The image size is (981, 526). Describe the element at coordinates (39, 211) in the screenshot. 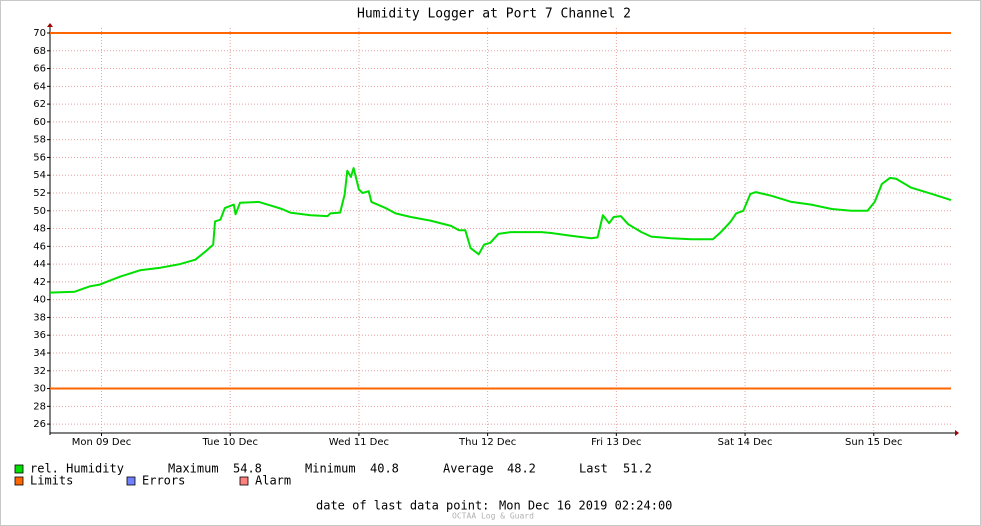

I see `y-tick-label: 50` at that location.